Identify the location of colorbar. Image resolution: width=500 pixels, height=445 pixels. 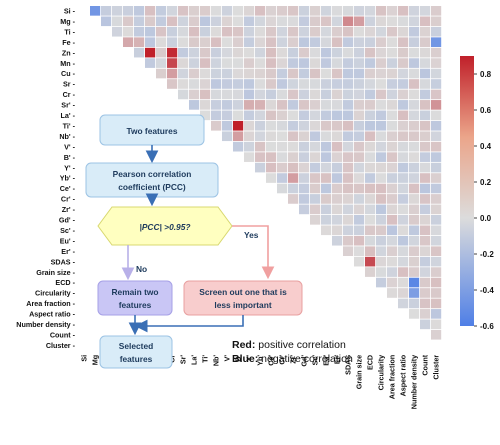
(467, 191).